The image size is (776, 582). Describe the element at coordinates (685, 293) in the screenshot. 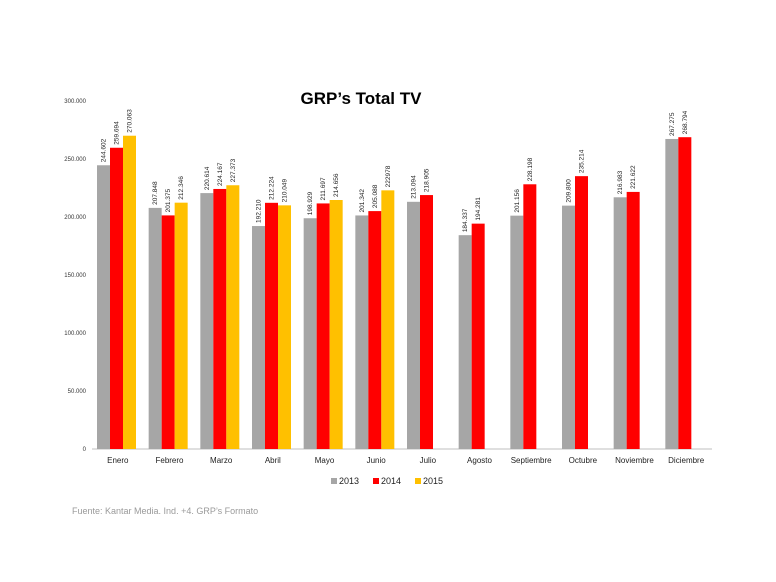

I see `bar-2014-diciembre` at that location.